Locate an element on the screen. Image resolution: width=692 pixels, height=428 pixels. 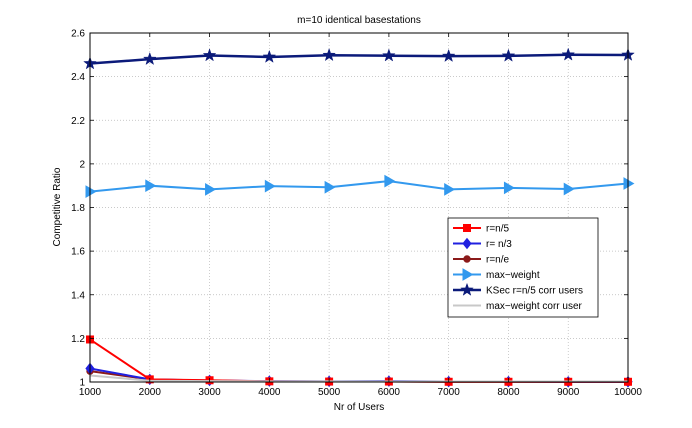
legend-entry: r=n/5 is located at coordinates (481, 229).